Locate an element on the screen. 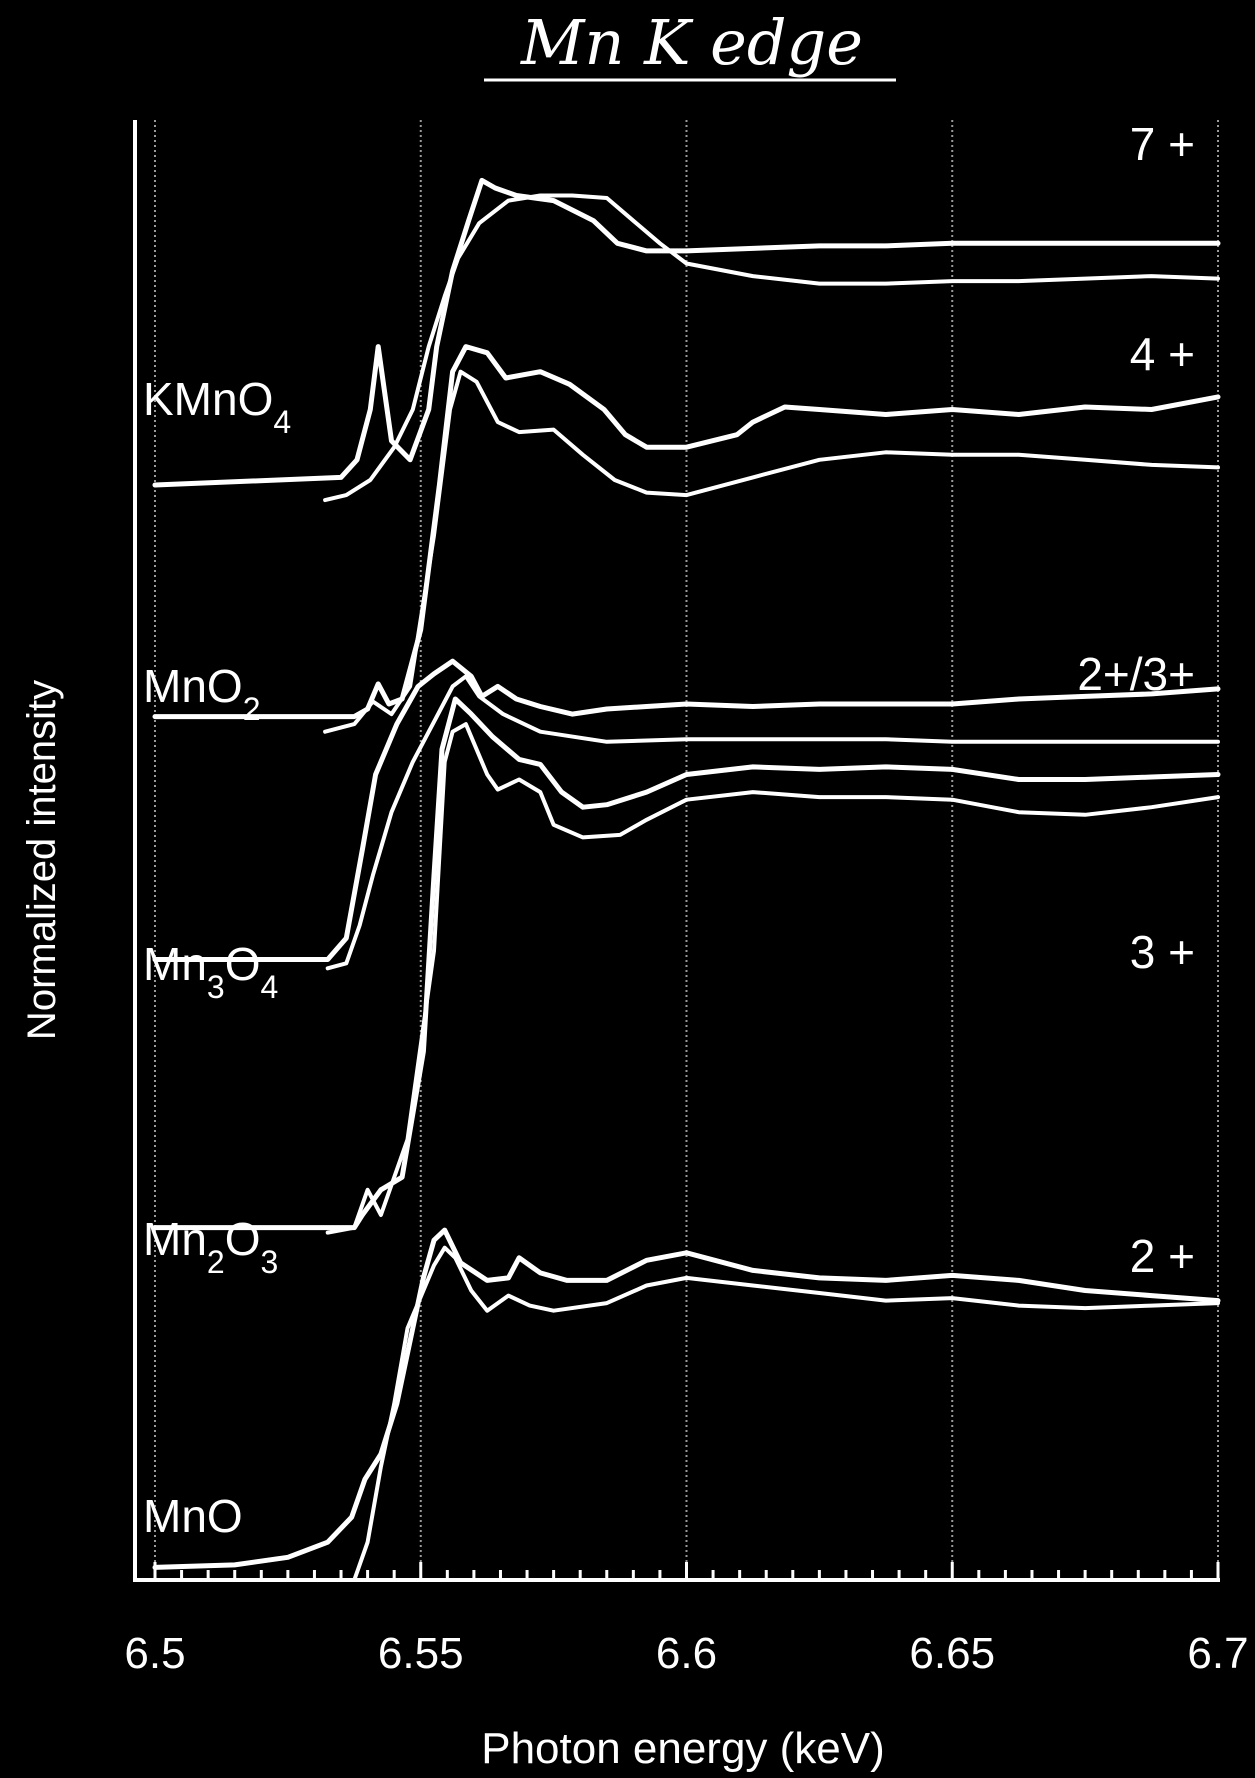 The image size is (1255, 1778). oxidation-label-2: 2+/3+ is located at coordinates (1136, 674).